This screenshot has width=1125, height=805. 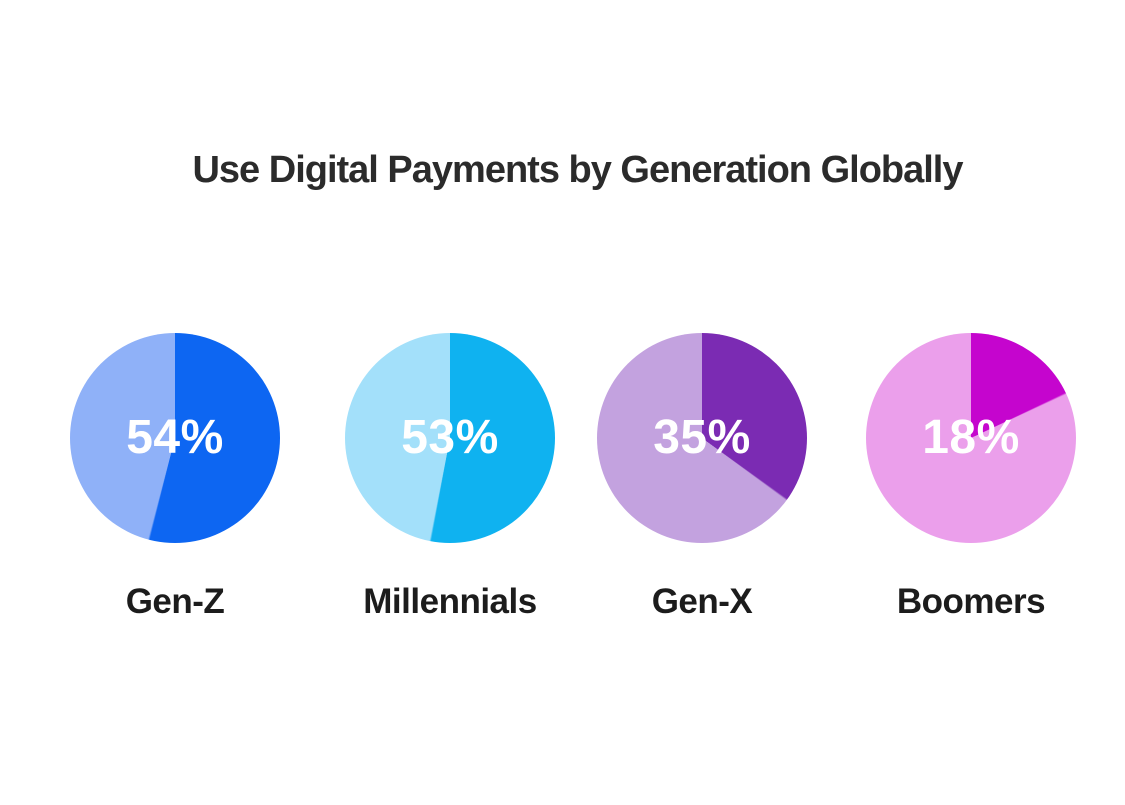 I want to click on pie-chart-boomers: 18%, so click(x=971, y=438).